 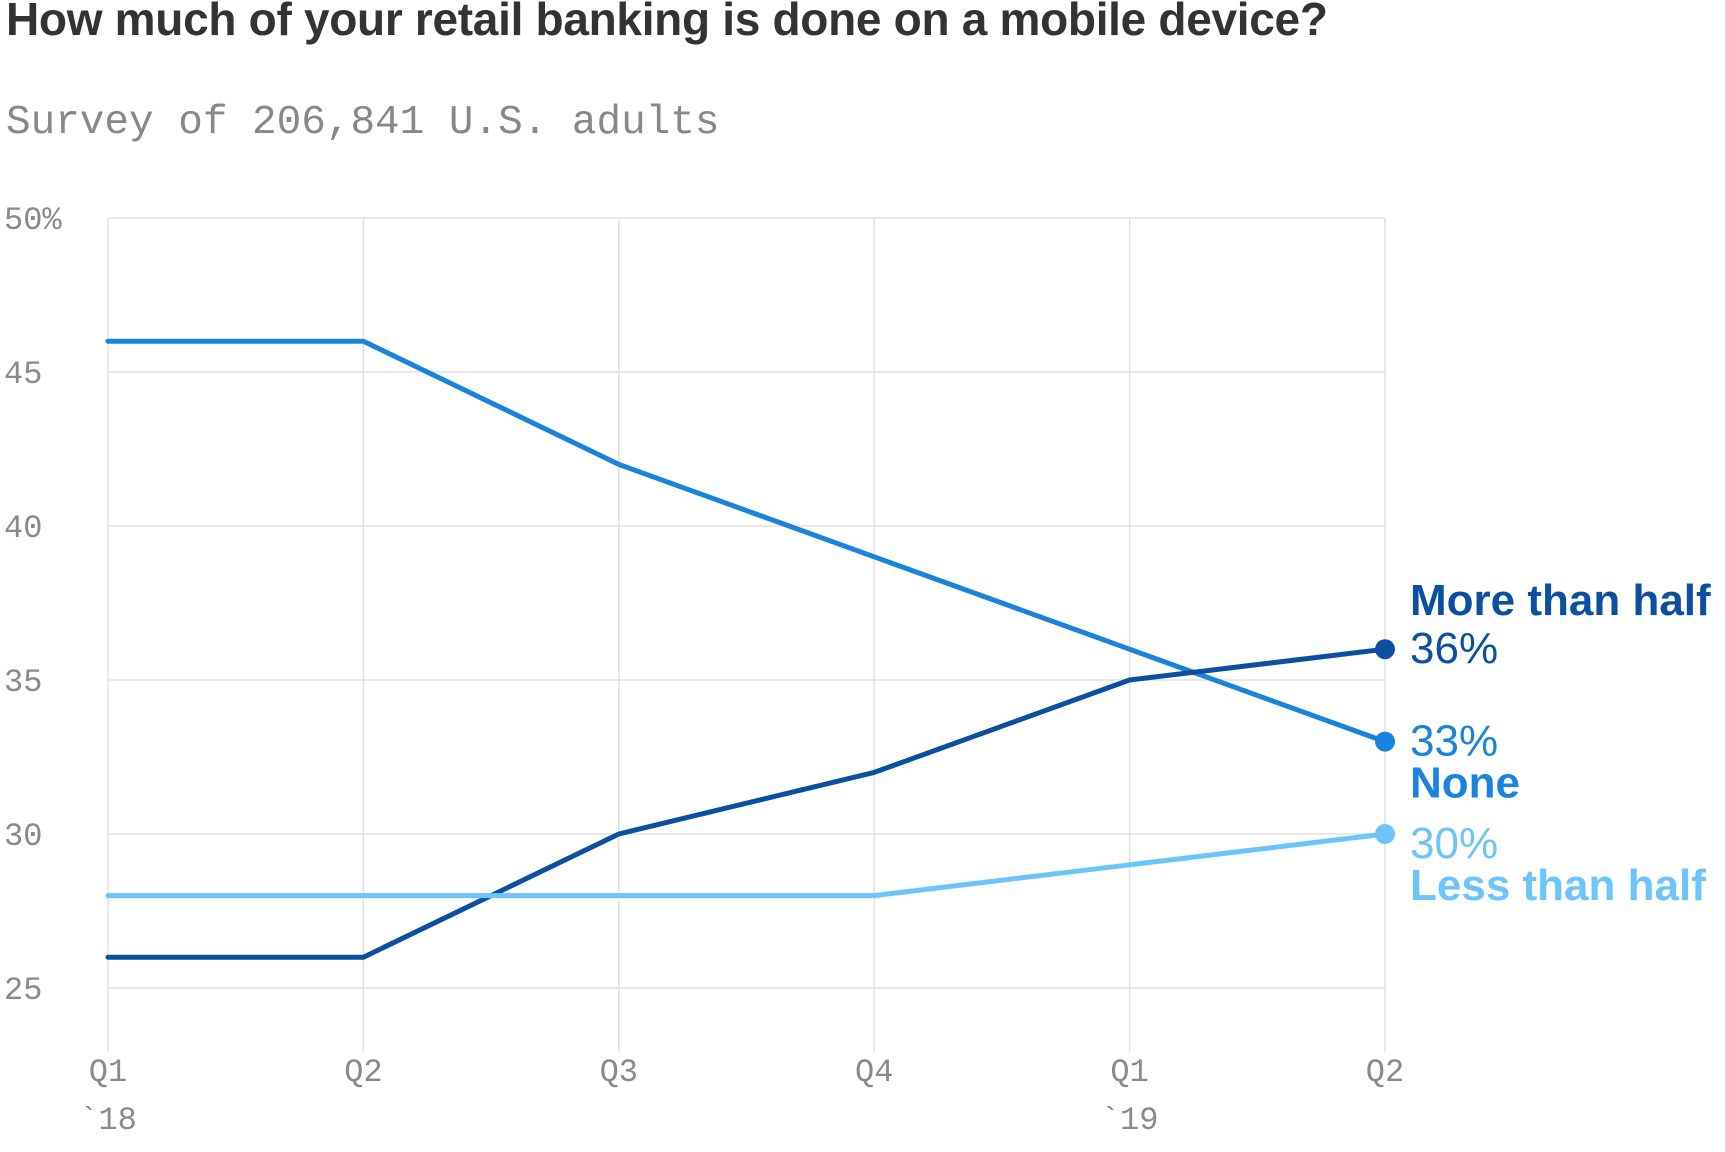 I want to click on y-tick-label: 50%, so click(x=33, y=220).